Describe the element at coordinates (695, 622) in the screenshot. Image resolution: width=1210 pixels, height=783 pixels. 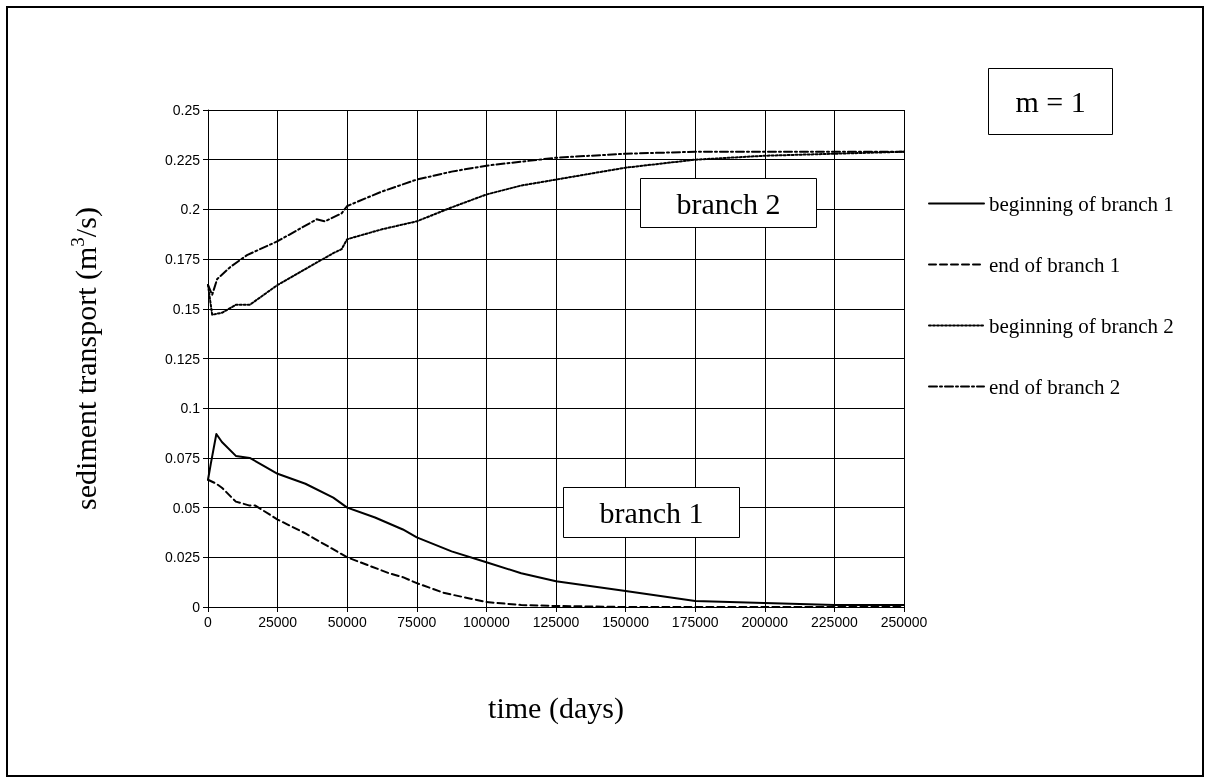
I see `x-tick-label: 175000` at that location.